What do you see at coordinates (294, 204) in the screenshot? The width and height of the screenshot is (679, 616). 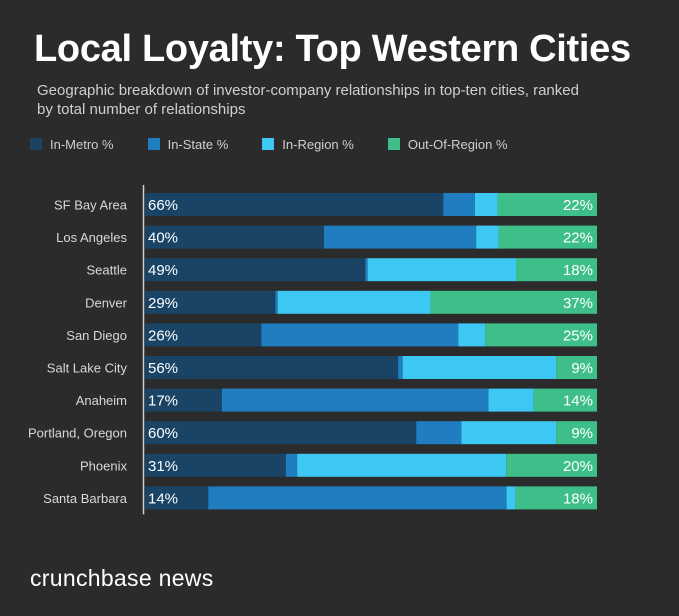 I see `bar-sf-bay-area-in-metro` at bounding box center [294, 204].